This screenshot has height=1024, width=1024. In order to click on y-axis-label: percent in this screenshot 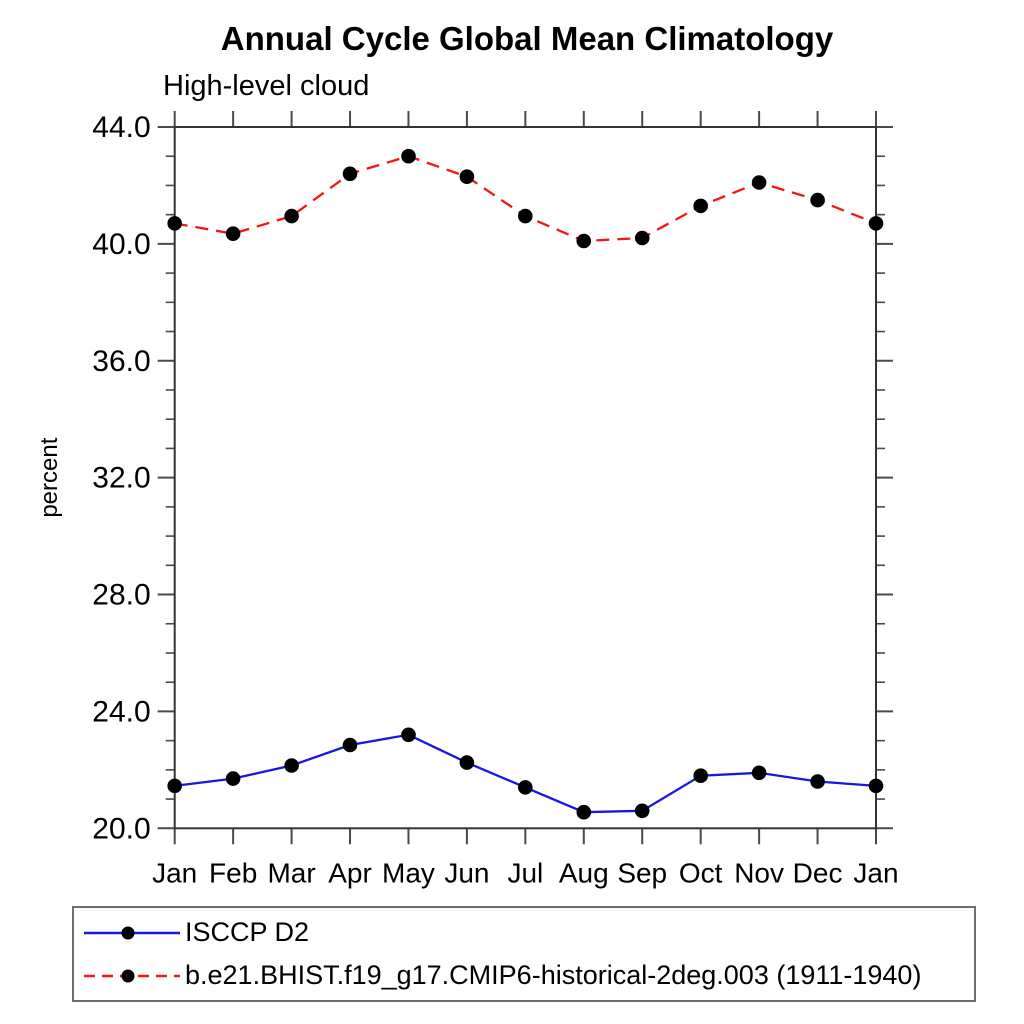, I will do `click(49, 477)`.